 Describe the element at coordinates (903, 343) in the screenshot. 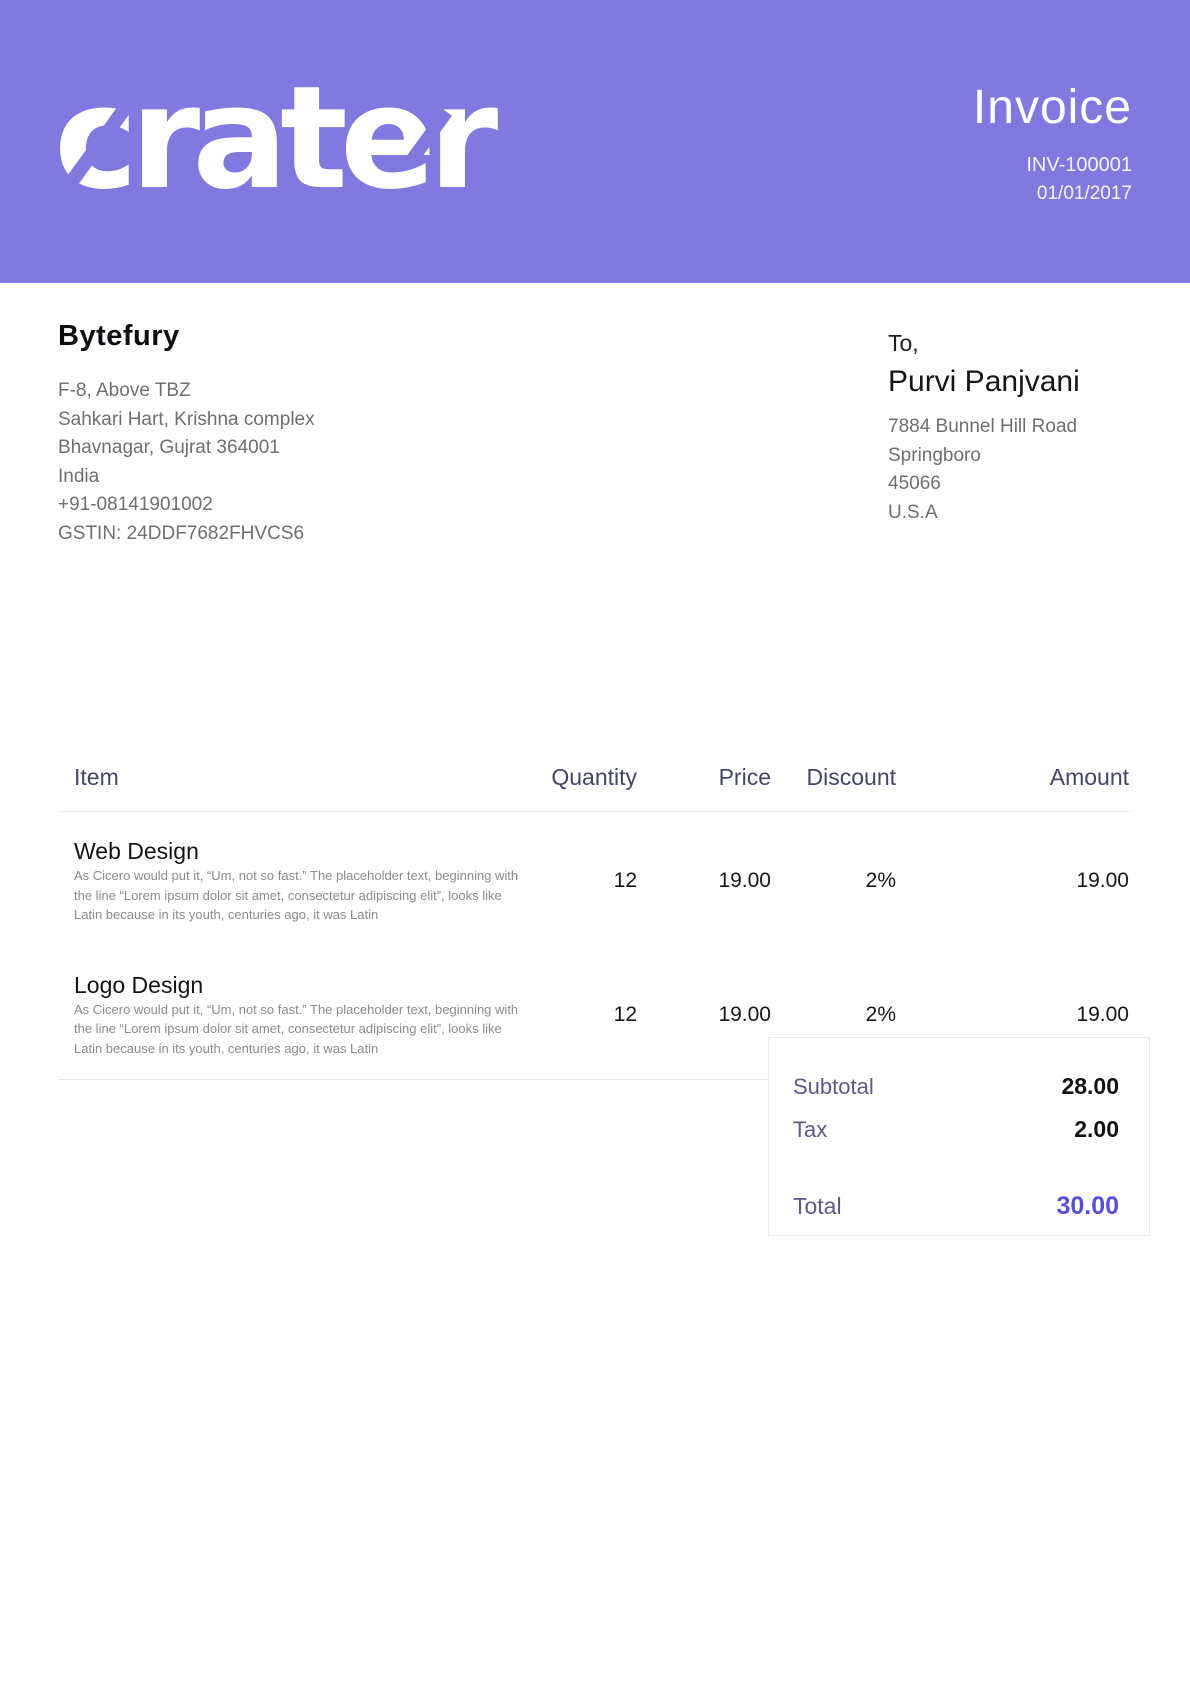

I see `to-label: To,` at that location.